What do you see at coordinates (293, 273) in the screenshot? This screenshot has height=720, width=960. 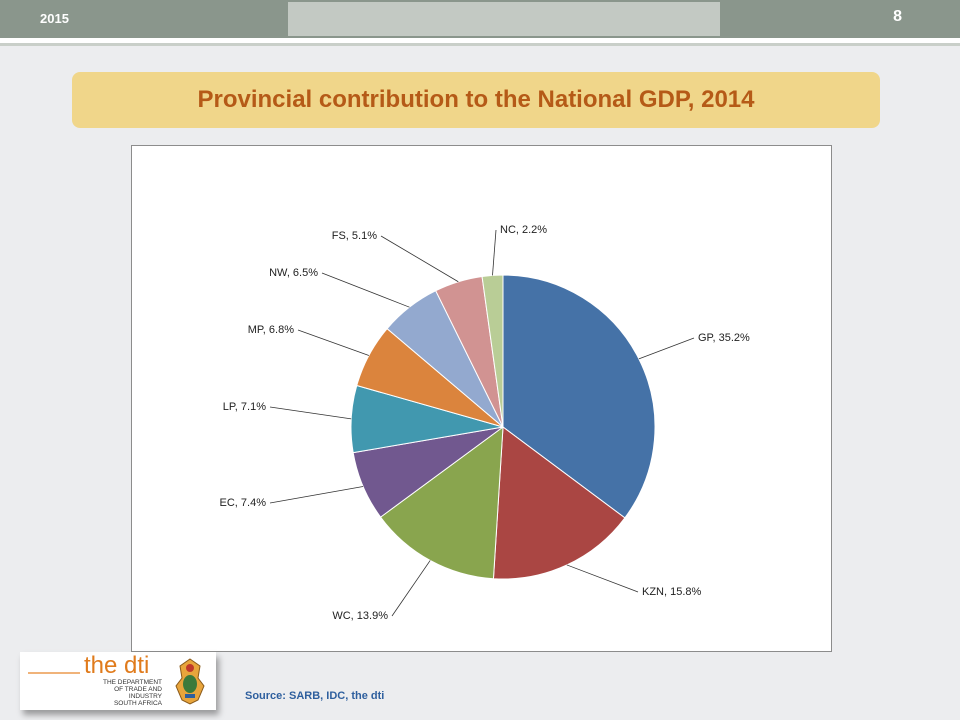 I see `slice-label-nw: NW, 6.5%` at bounding box center [293, 273].